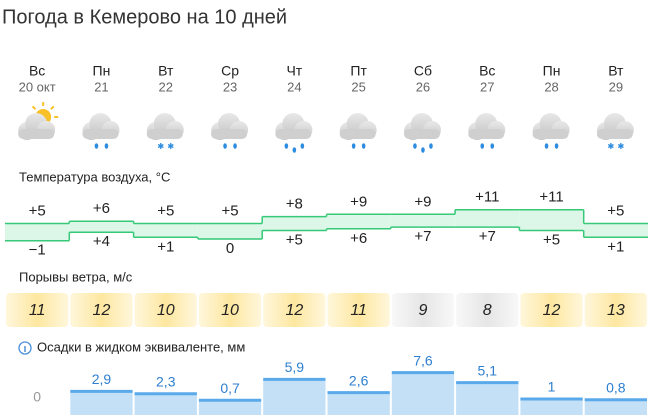  What do you see at coordinates (294, 71) in the screenshot?
I see `weekday: Чт` at bounding box center [294, 71].